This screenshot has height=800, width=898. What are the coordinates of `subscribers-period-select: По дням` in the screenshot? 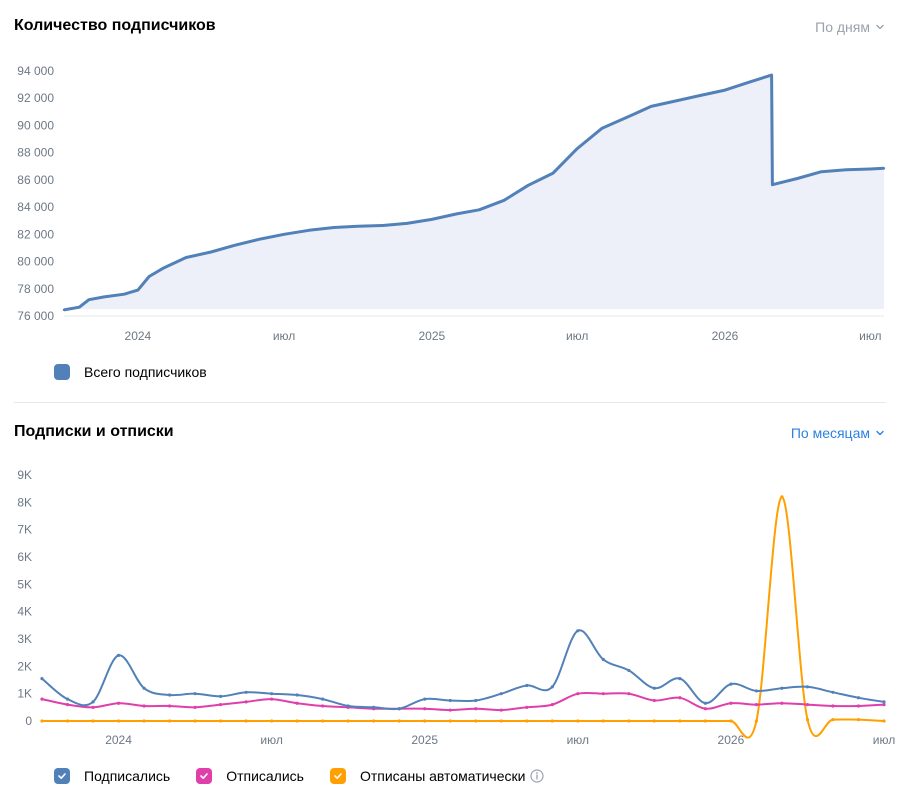 It's located at (849, 27).